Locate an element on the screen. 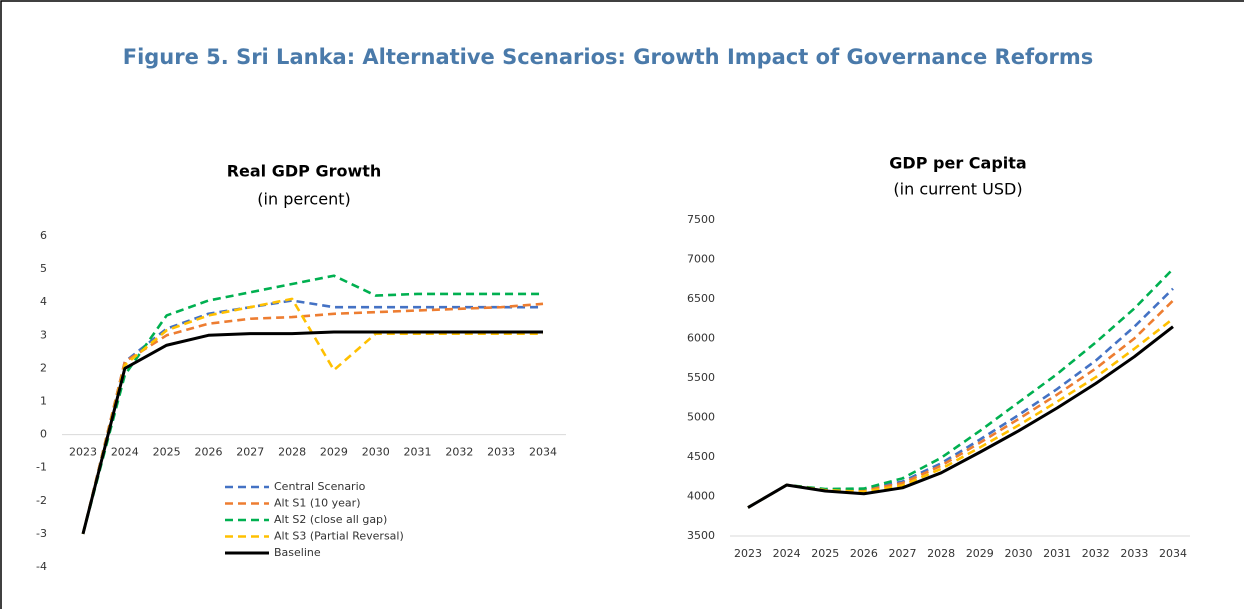  y-tick-label: 0 is located at coordinates (43, 434).